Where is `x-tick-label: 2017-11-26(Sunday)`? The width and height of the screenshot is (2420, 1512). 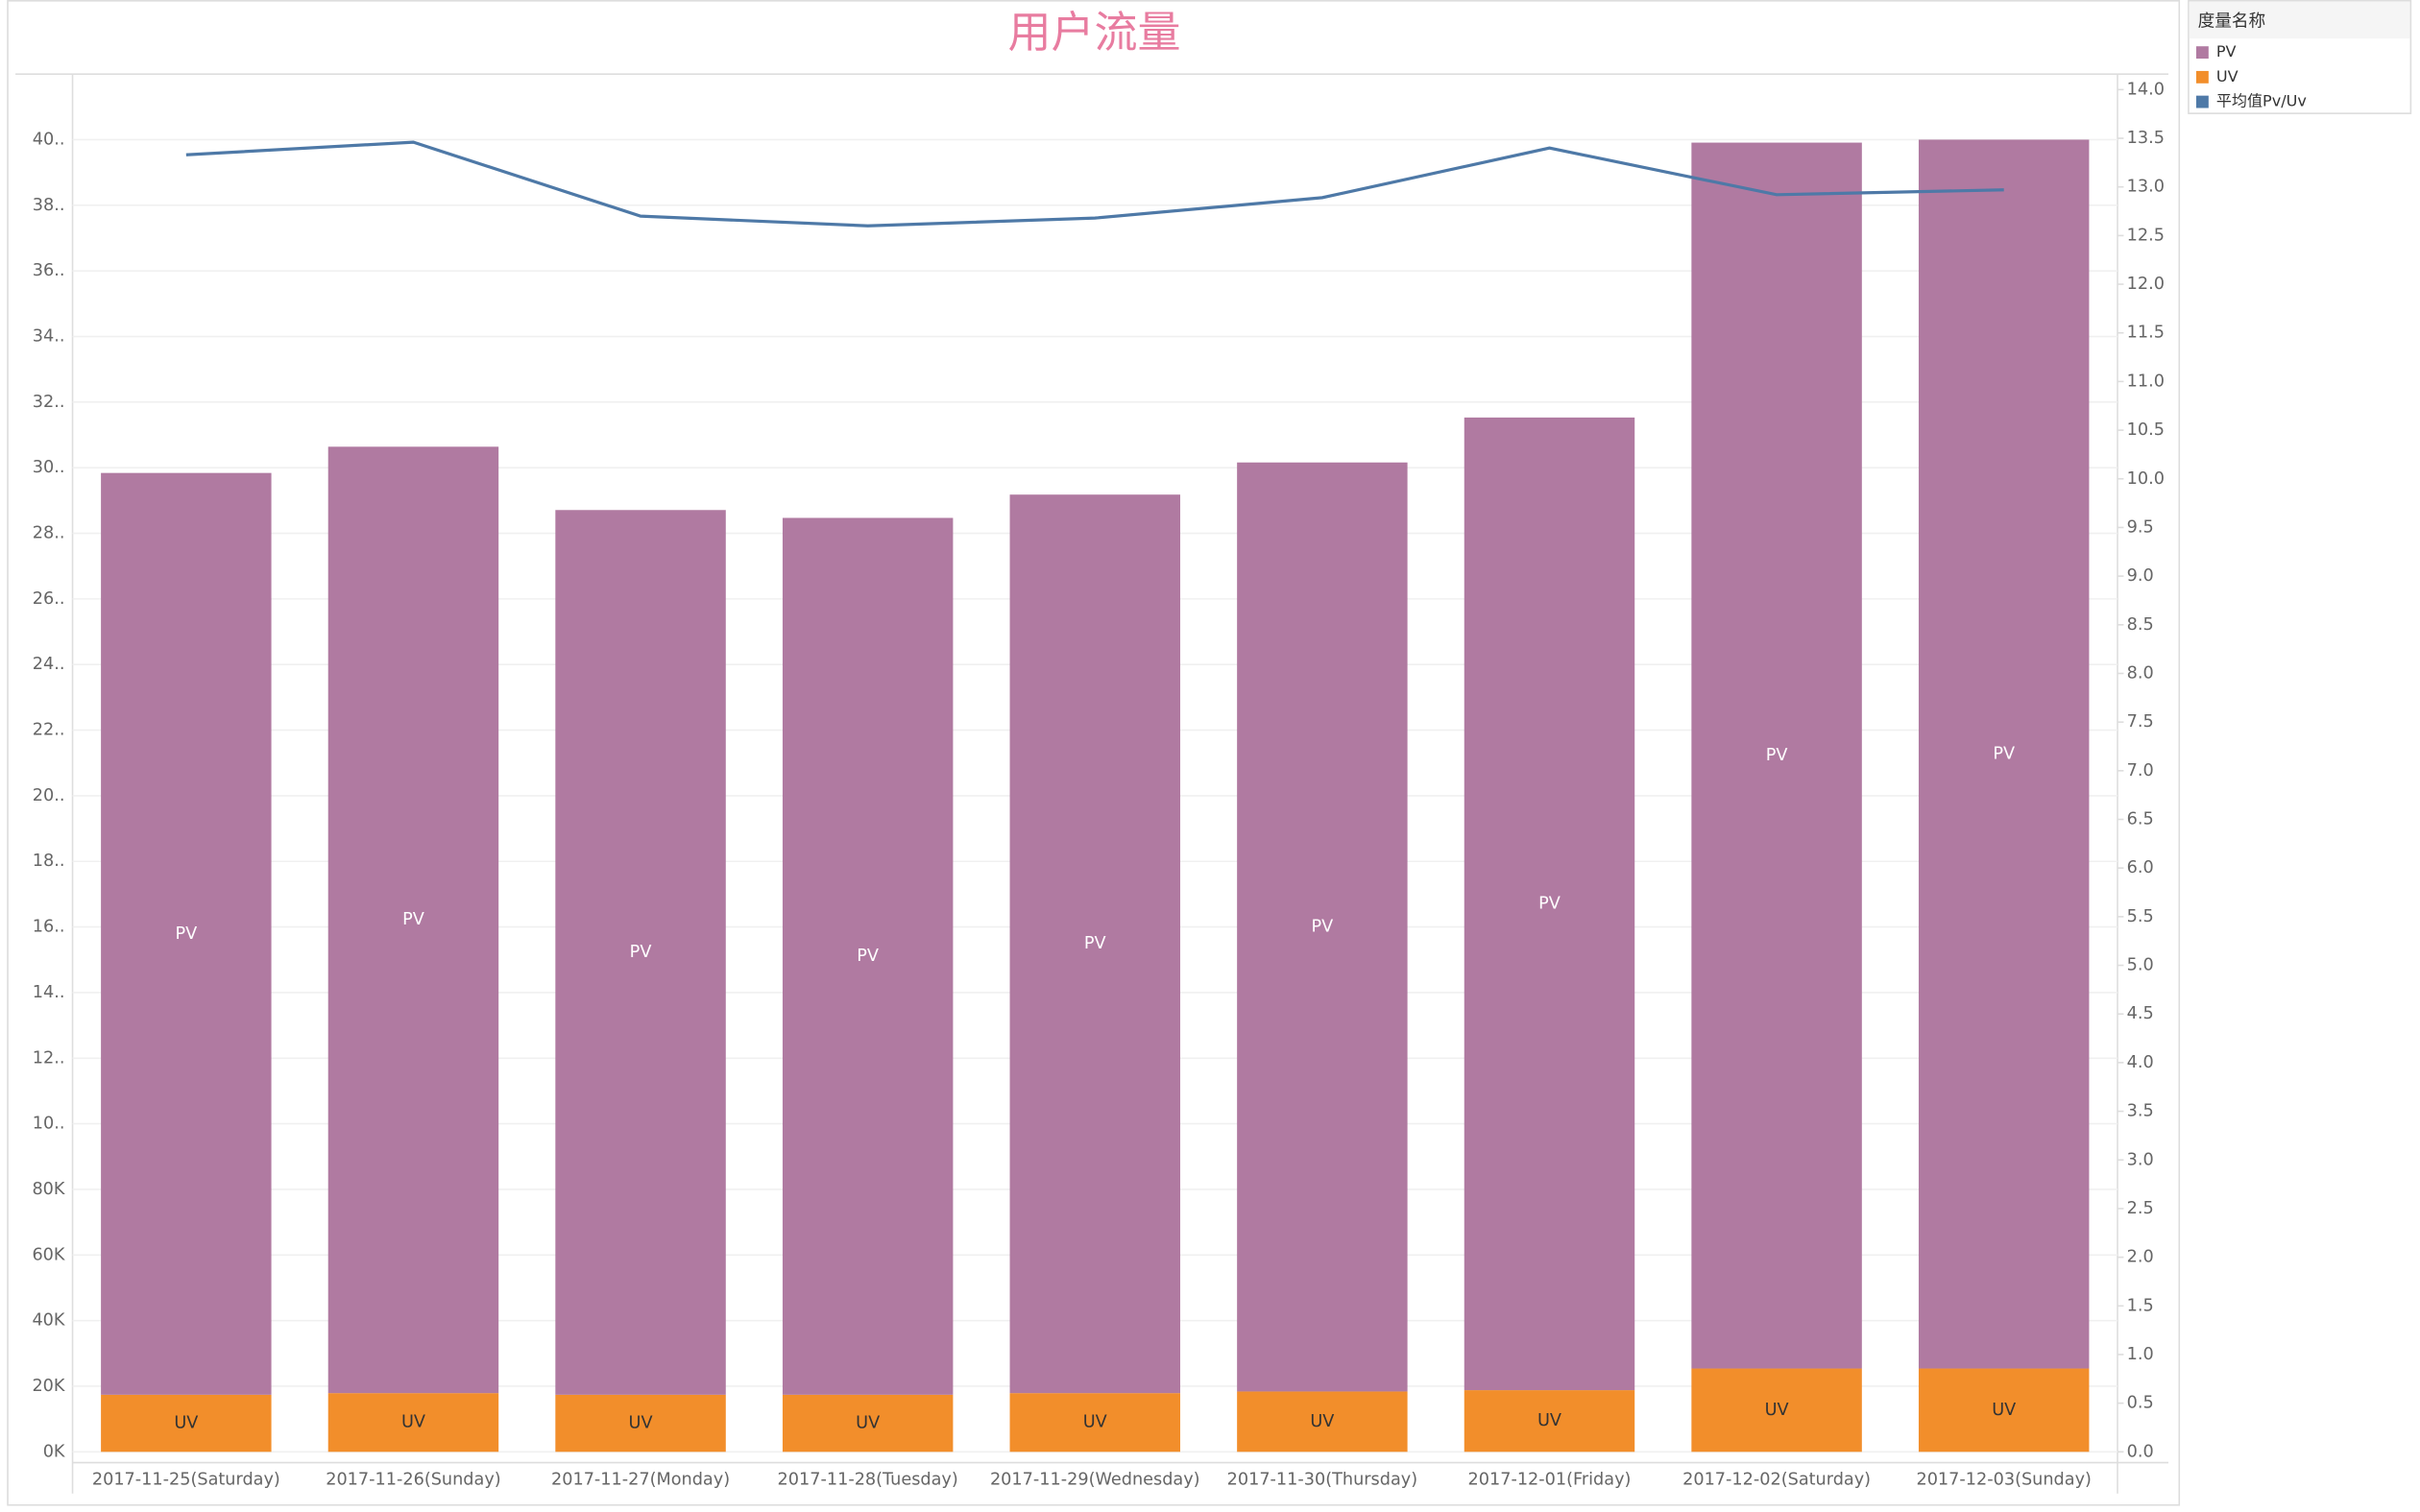 x-tick-label: 2017-11-26(Sunday) is located at coordinates (413, 1479).